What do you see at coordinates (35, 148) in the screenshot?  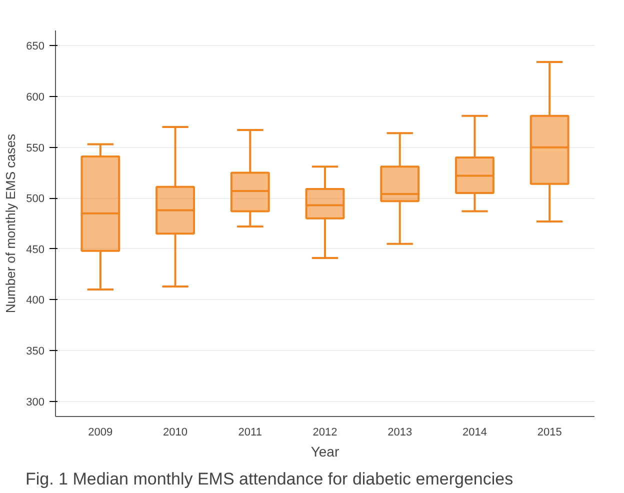 I see `y-tick-label: 550` at bounding box center [35, 148].